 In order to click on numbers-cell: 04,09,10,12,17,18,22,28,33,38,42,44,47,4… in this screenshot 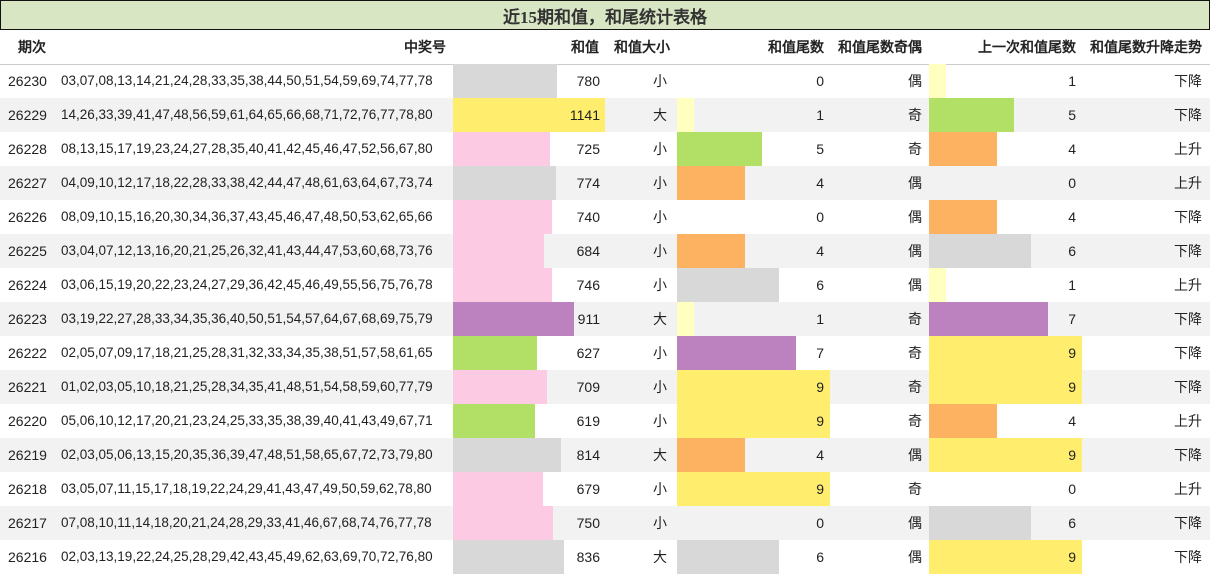, I will do `click(247, 182)`.